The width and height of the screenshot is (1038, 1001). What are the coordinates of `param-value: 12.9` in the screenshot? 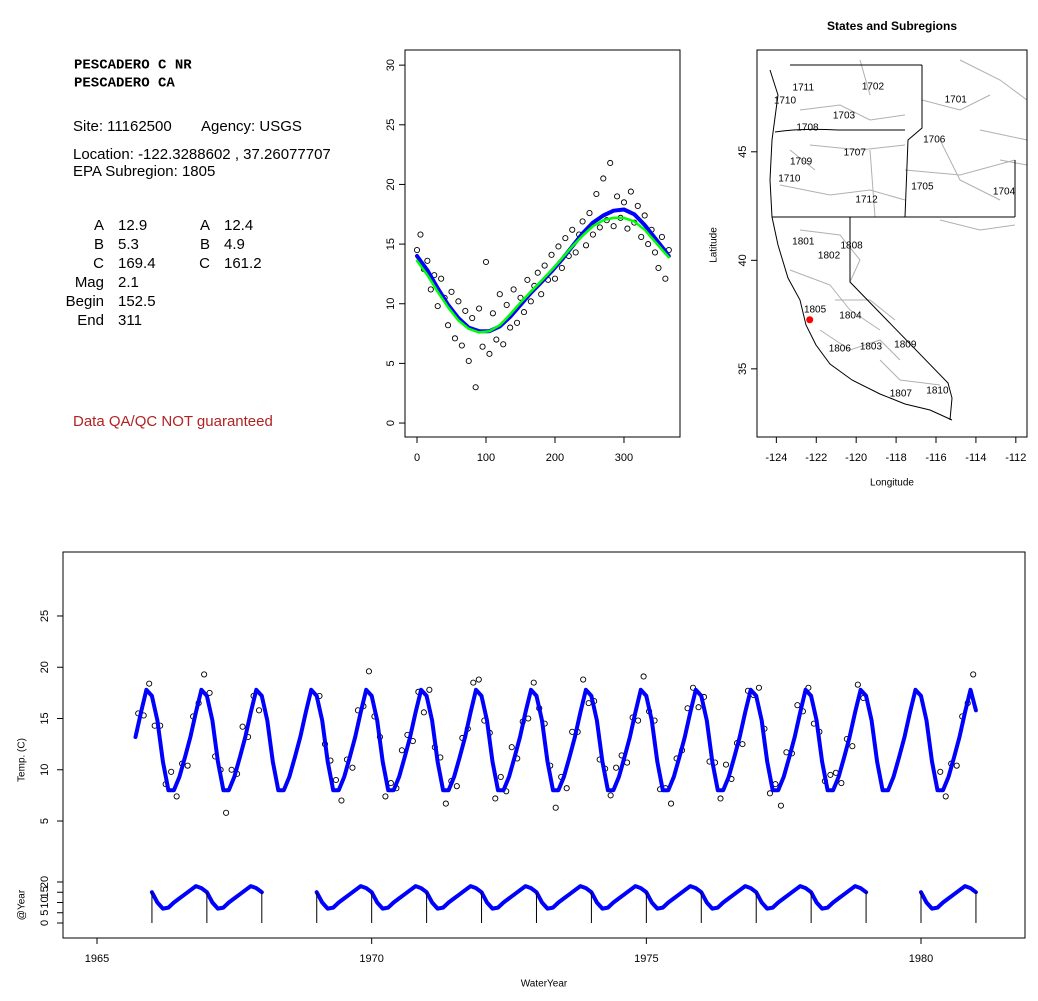 It's located at (132, 225).